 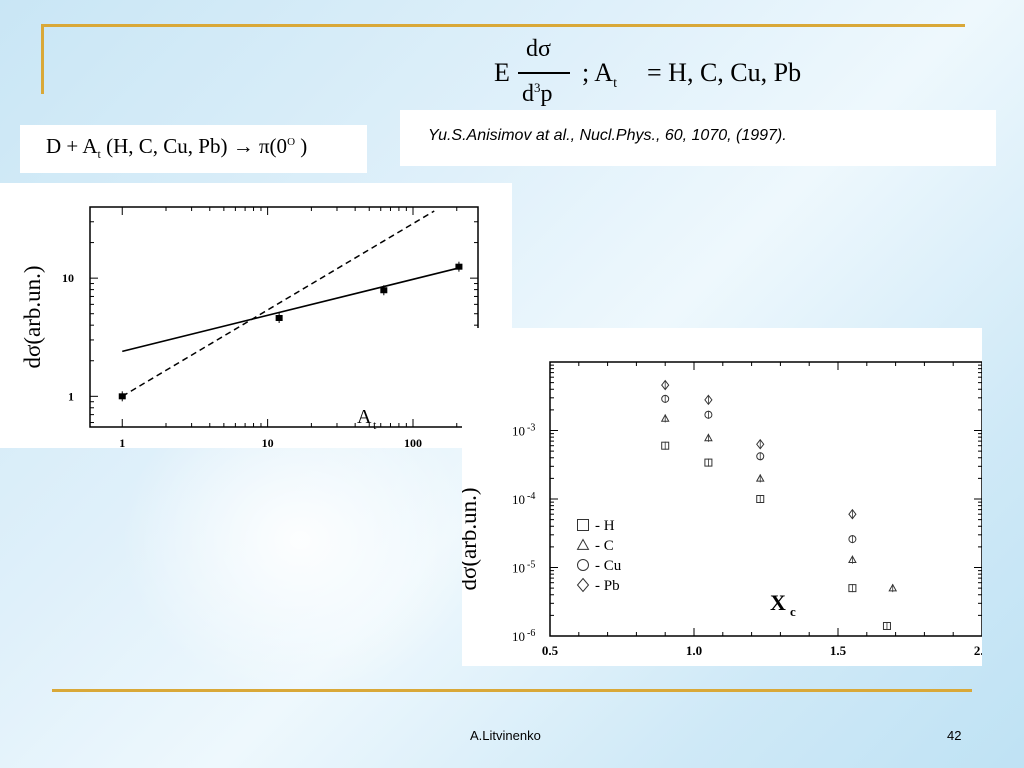 What do you see at coordinates (375, 425) in the screenshot?
I see `x-axis-label-sub: t` at bounding box center [375, 425].